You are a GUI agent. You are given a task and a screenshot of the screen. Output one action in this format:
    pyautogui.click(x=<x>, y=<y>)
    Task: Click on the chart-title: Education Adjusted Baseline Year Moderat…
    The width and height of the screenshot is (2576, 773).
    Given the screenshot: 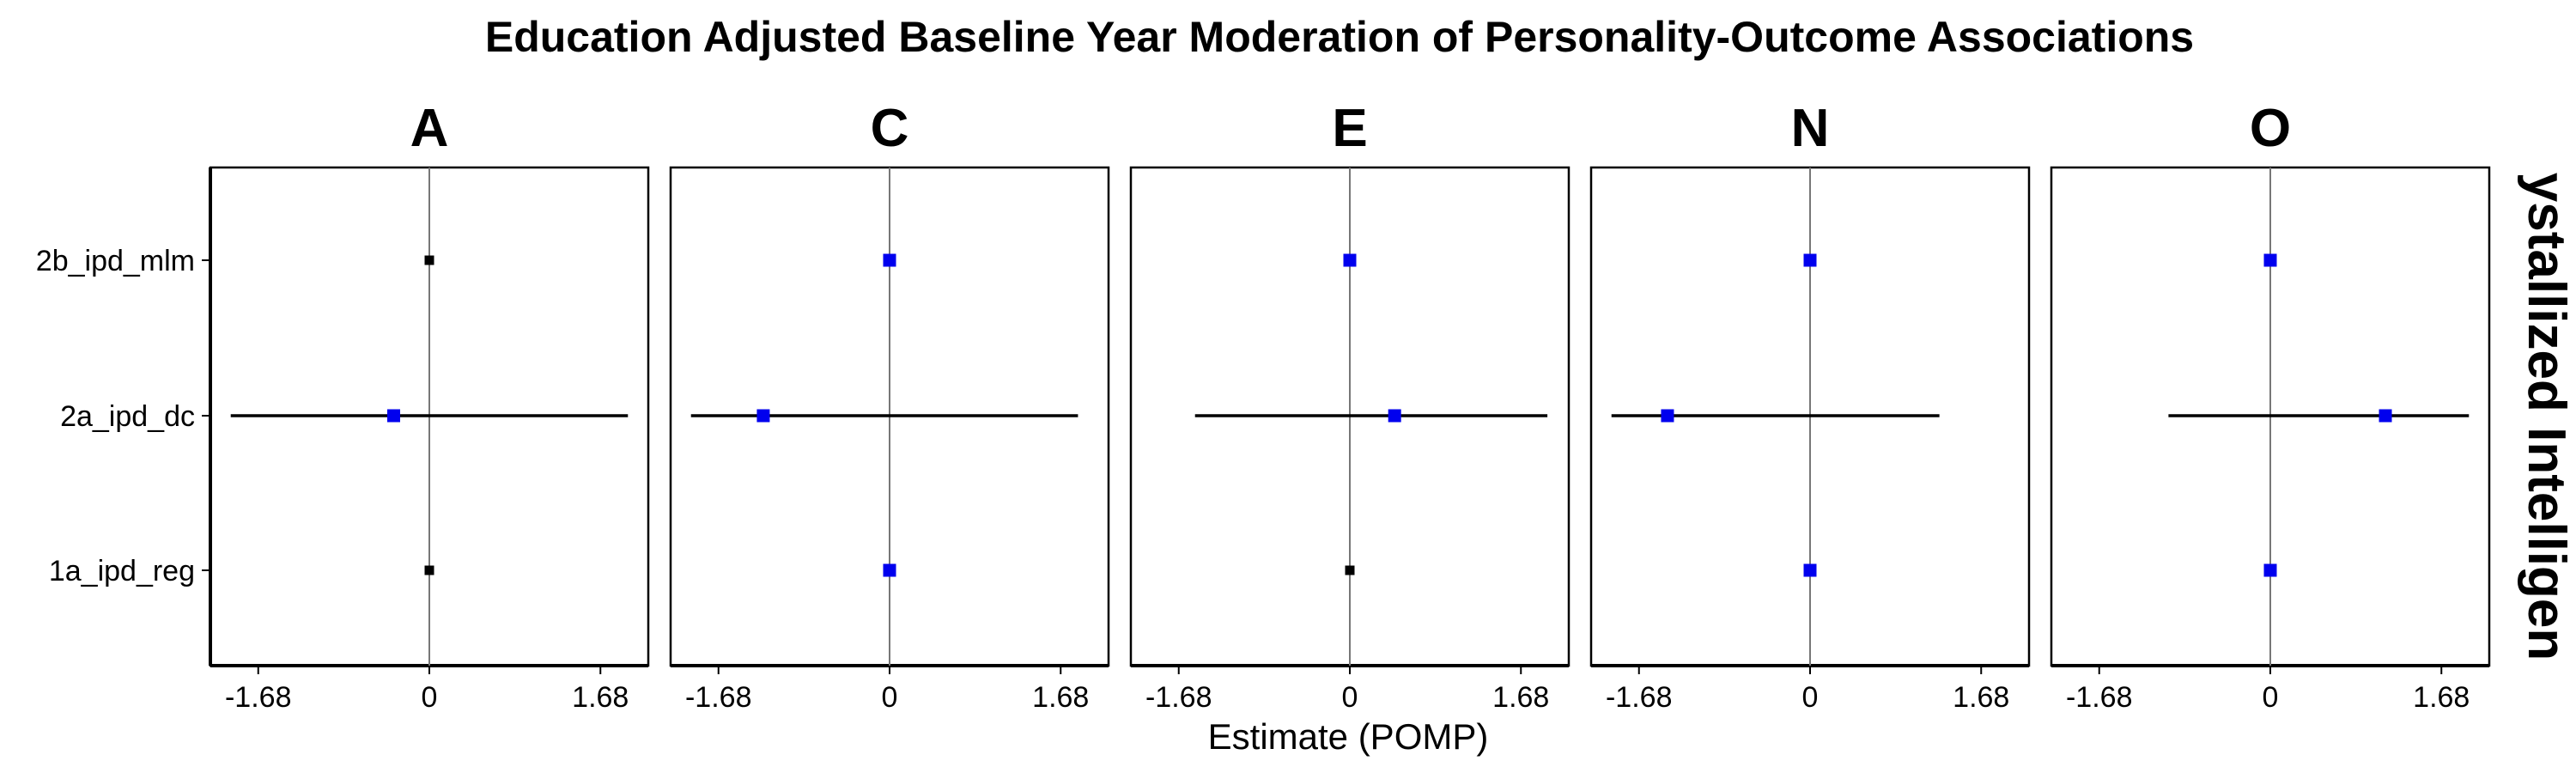 What is the action you would take?
    pyautogui.click(x=1339, y=37)
    